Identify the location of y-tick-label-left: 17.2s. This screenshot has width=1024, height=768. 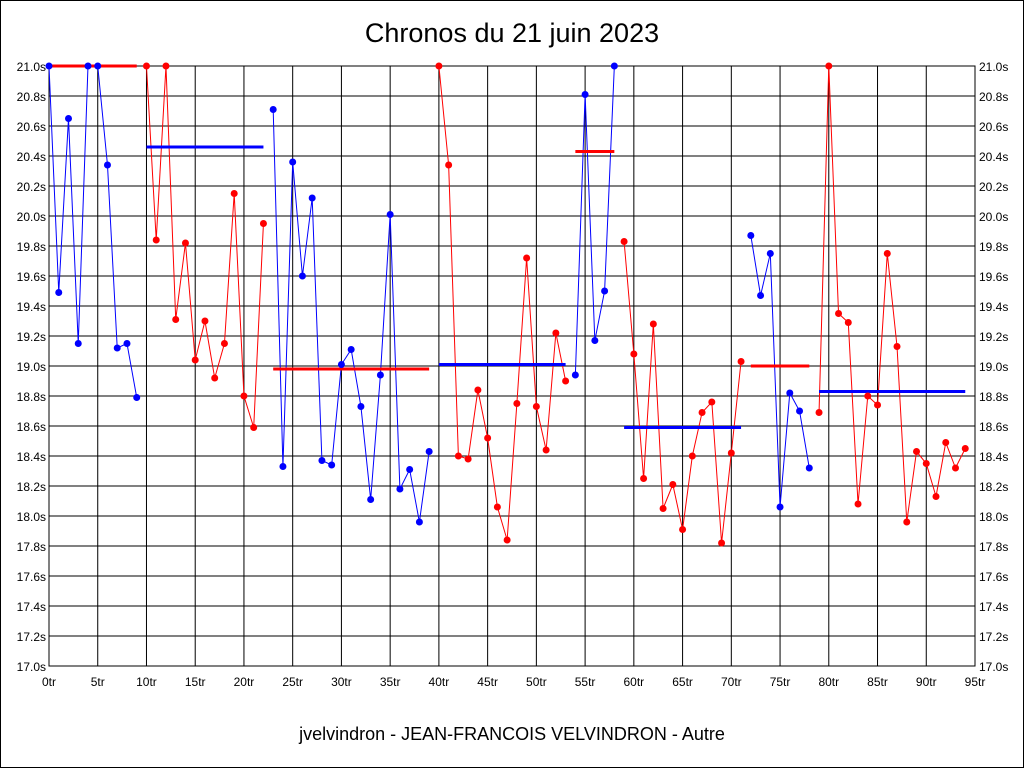
(31, 637).